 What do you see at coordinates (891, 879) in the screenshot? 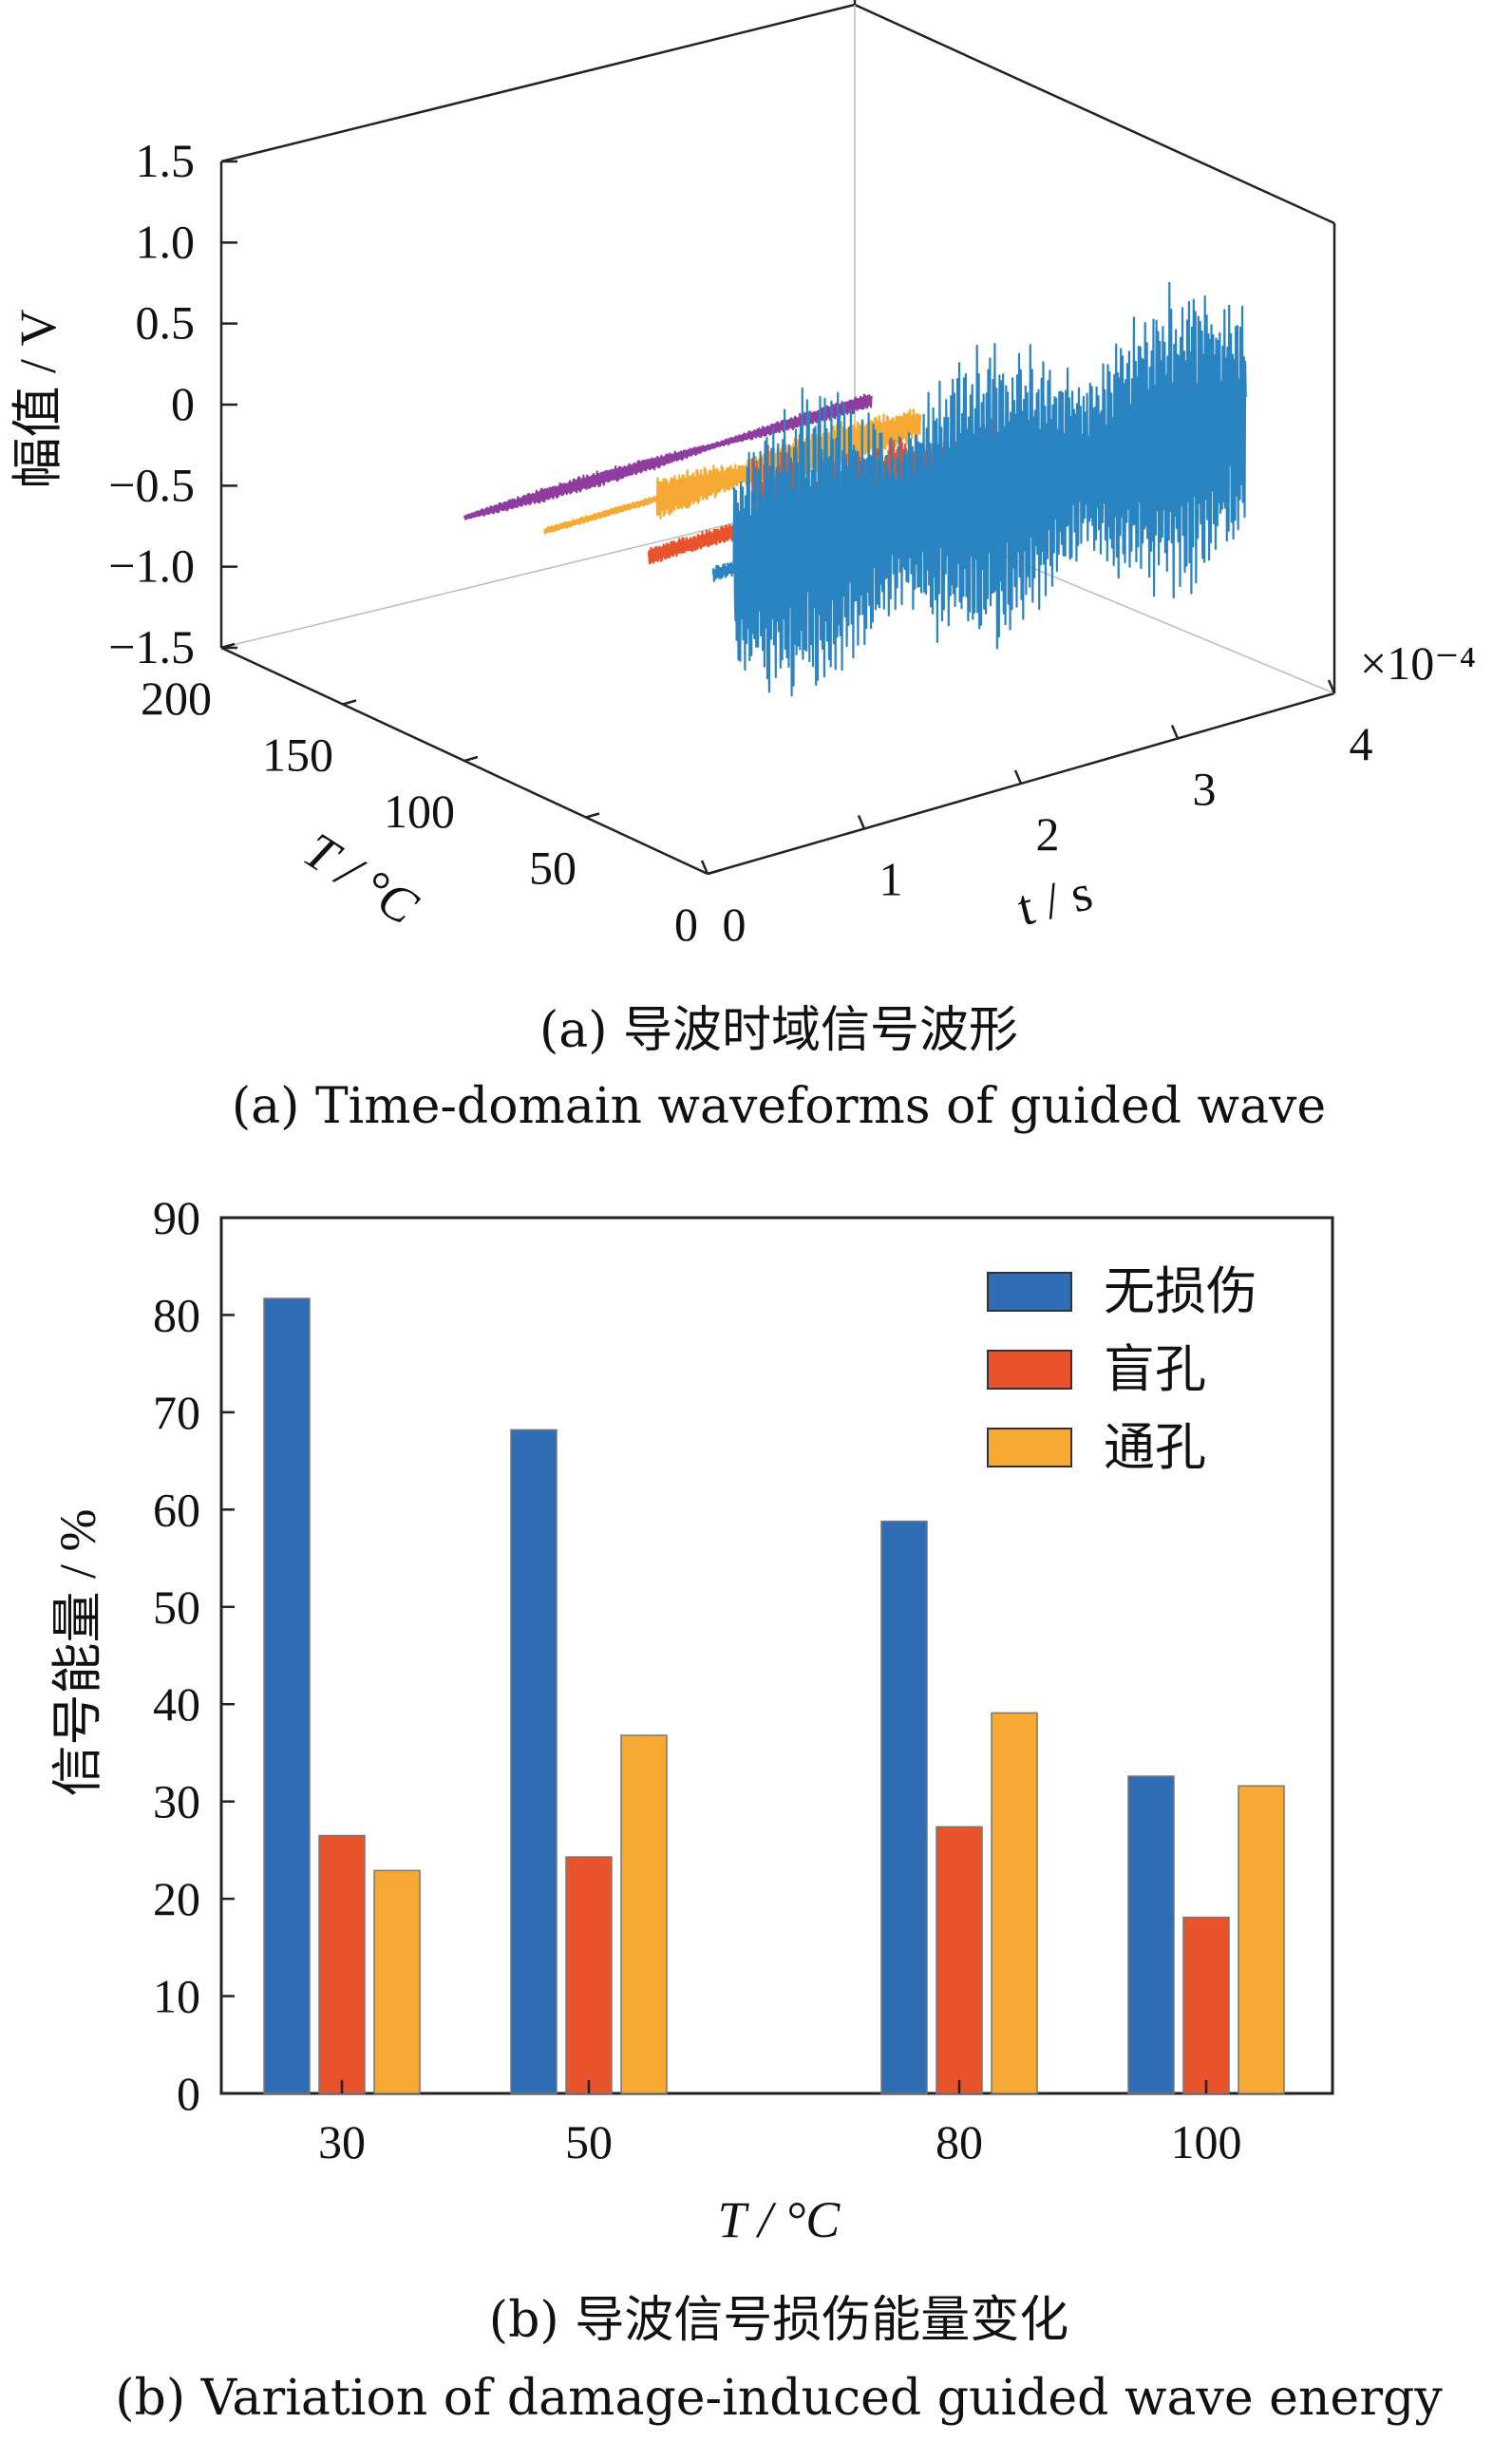
I see `x-tick-label: 1` at bounding box center [891, 879].